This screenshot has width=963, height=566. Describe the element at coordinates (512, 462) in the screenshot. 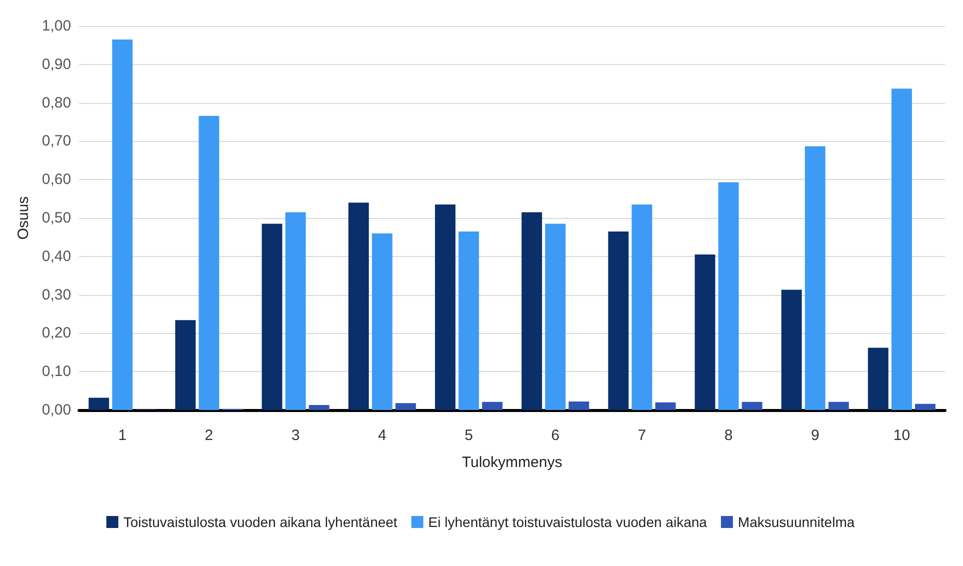

I see `x-axis-title: Tulokymmenys` at that location.